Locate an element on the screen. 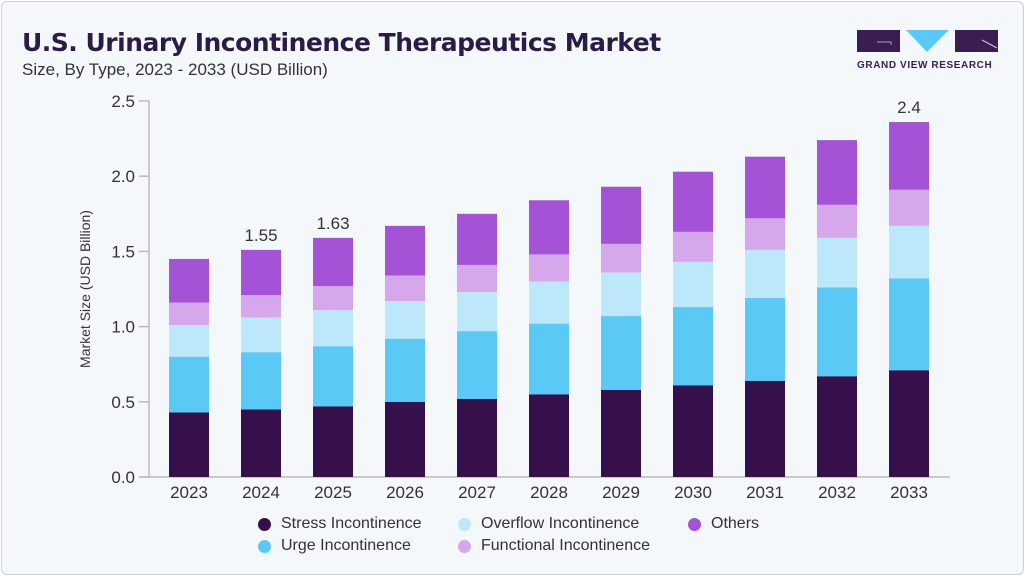 This screenshot has height=576, width=1025. bar-segment-stress-incontinence-2030 is located at coordinates (693, 431).